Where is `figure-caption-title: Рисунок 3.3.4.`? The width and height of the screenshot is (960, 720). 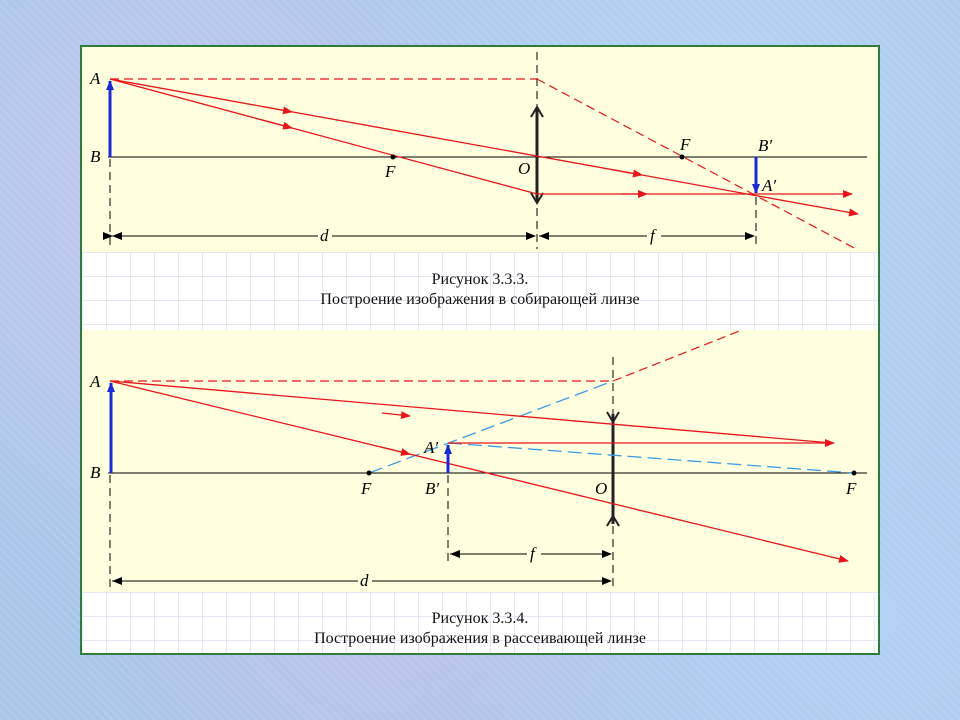 figure-caption-title: Рисунок 3.3.4. is located at coordinates (480, 618).